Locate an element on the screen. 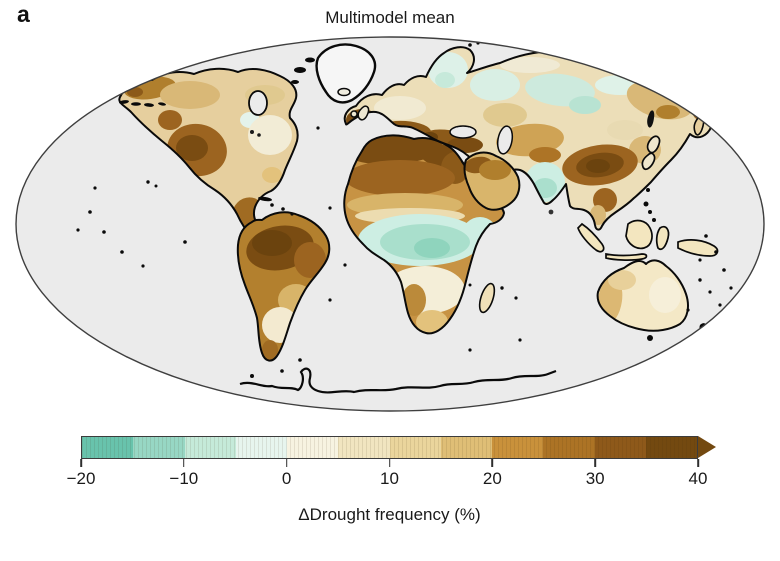 The height and width of the screenshot is (561, 780). colorbar-tick-label: 20 is located at coordinates (492, 478).